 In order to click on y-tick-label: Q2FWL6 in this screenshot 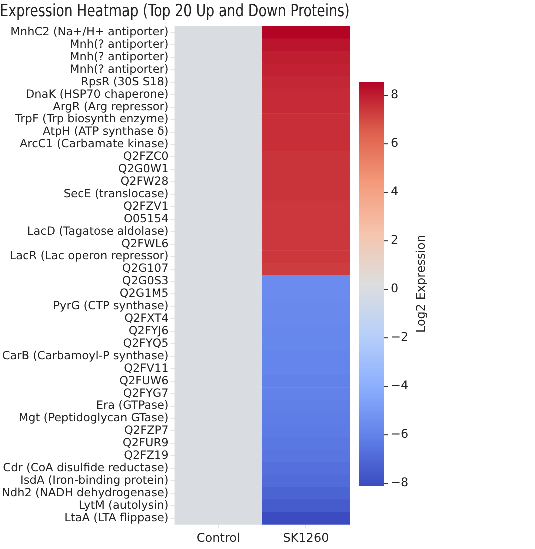, I will do `click(145, 243)`.